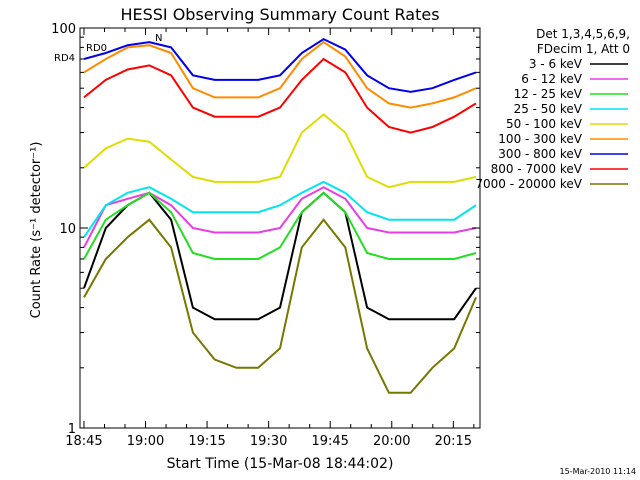 The width and height of the screenshot is (640, 480). What do you see at coordinates (391, 441) in the screenshot?
I see `x-tick-label: 20:00` at bounding box center [391, 441].